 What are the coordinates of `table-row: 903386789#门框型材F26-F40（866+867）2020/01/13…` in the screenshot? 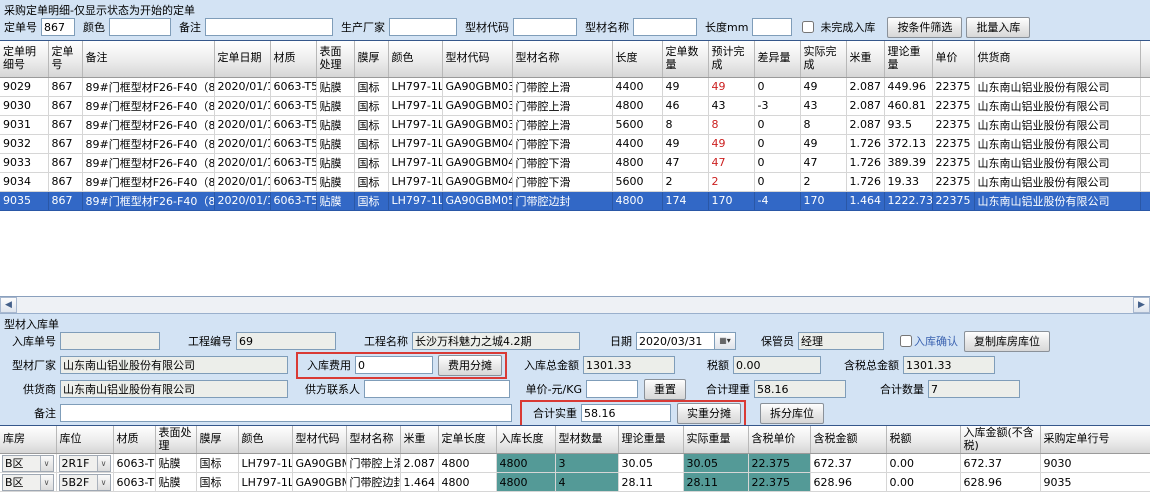 It's located at (575, 163).